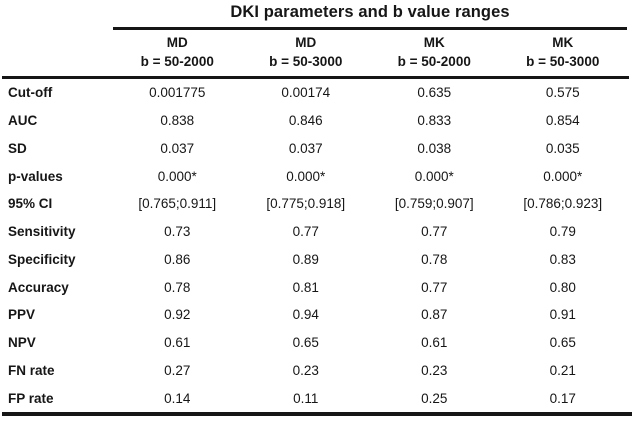  What do you see at coordinates (562, 93) in the screenshot?
I see `cell-value: 0.575` at bounding box center [562, 93].